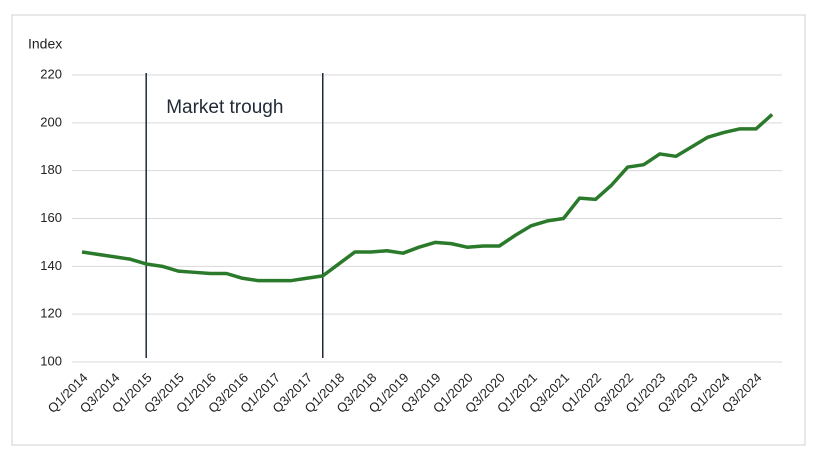  What do you see at coordinates (51, 169) in the screenshot?
I see `y-tick-label: 180` at bounding box center [51, 169].